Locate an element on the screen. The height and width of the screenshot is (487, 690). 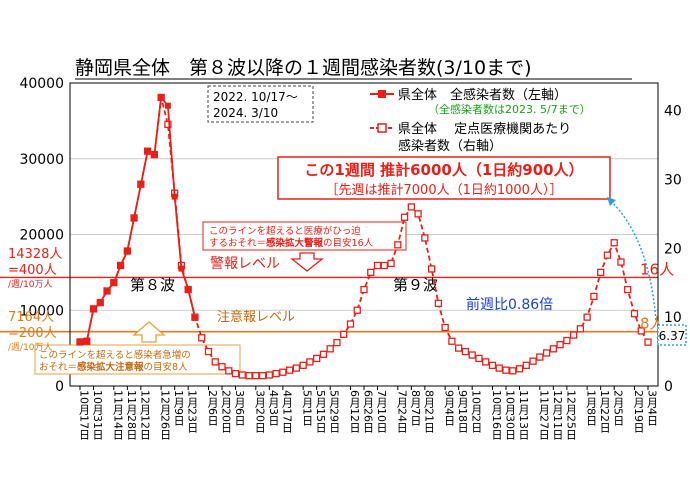
x-tick-label-8: 2月6日 is located at coordinates (212, 408).